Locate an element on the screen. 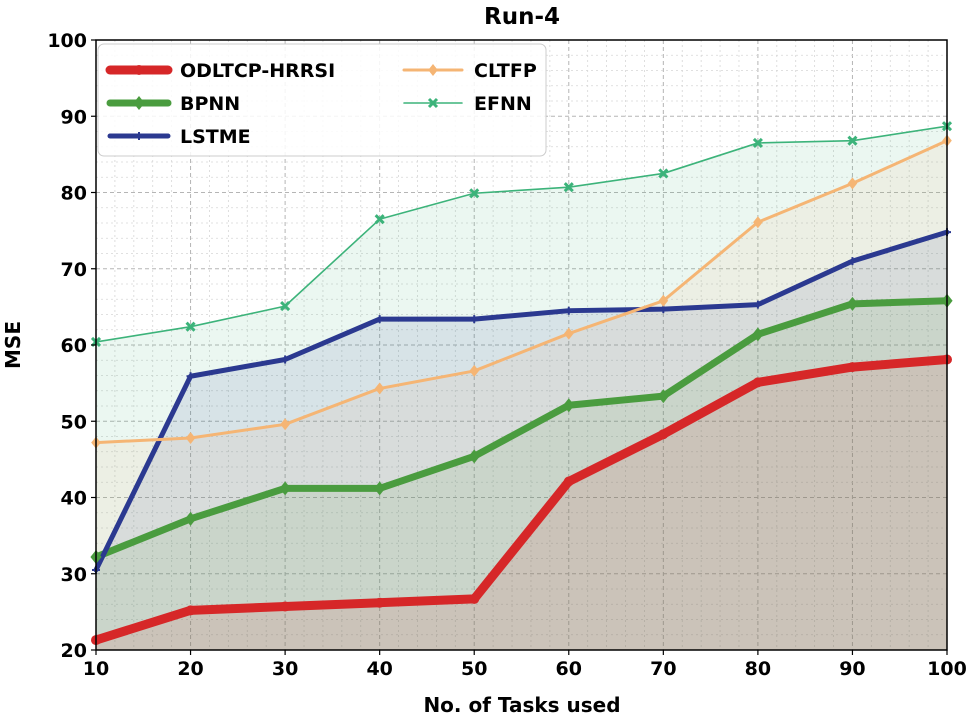 The height and width of the screenshot is (718, 975). y-tick-label: 30 is located at coordinates (74, 575).